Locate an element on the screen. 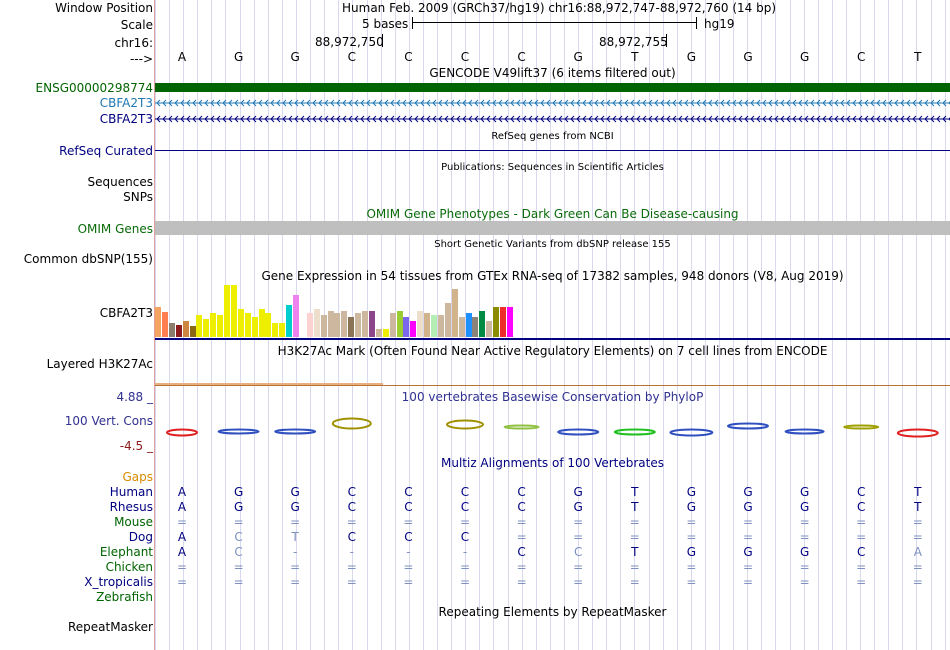 This screenshot has width=950, height=650. pubs-sequences-label: Sequences is located at coordinates (120, 182).